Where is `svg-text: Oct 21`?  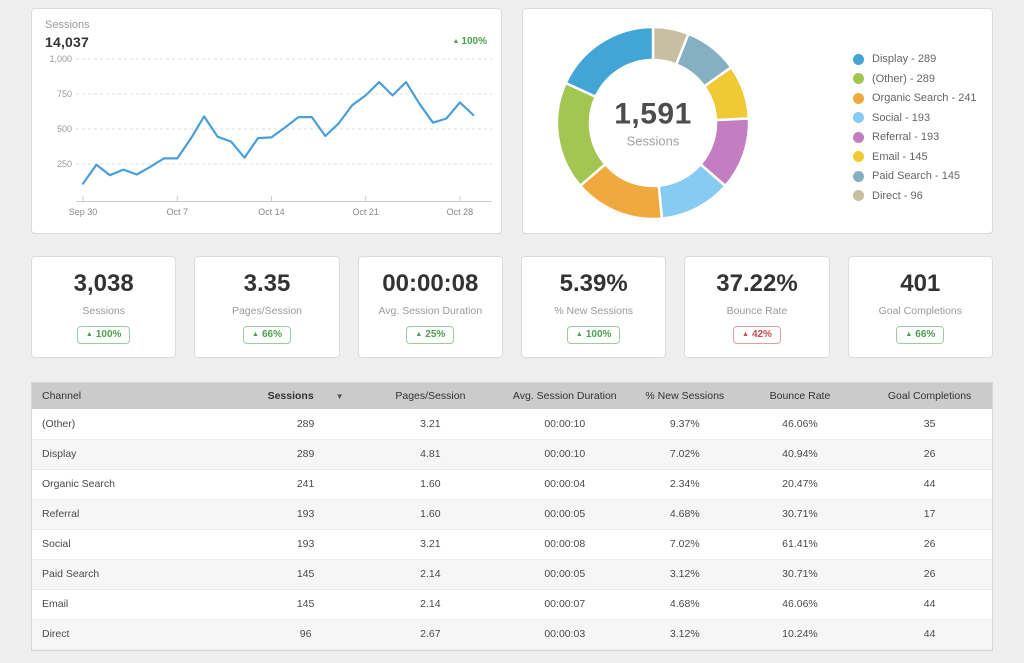 svg-text: Oct 21 is located at coordinates (365, 212).